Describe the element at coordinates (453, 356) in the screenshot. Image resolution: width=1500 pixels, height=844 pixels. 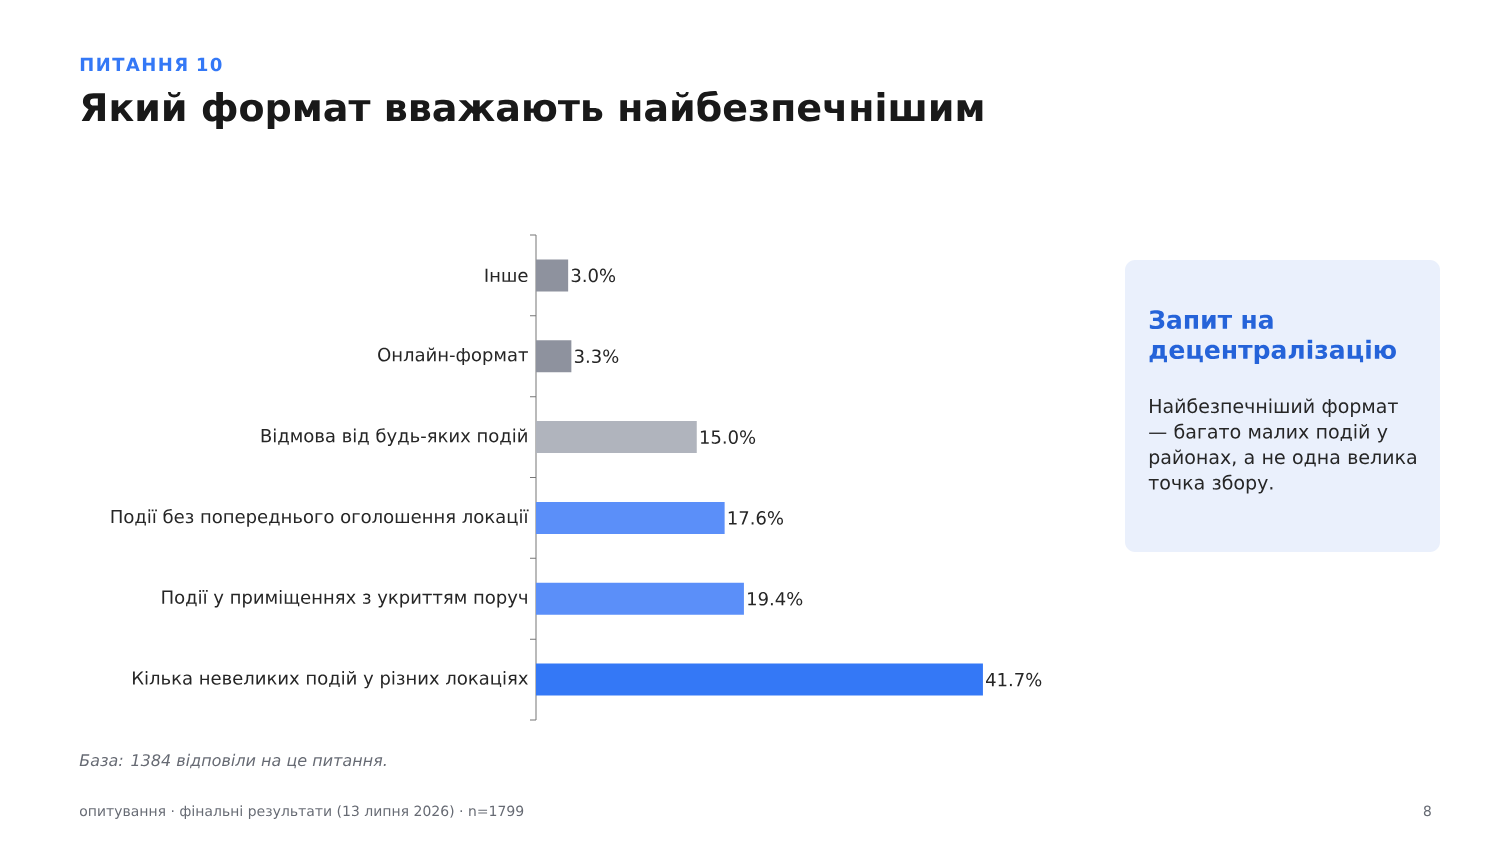
I see `y-tick-label: Онлайн-формат` at that location.